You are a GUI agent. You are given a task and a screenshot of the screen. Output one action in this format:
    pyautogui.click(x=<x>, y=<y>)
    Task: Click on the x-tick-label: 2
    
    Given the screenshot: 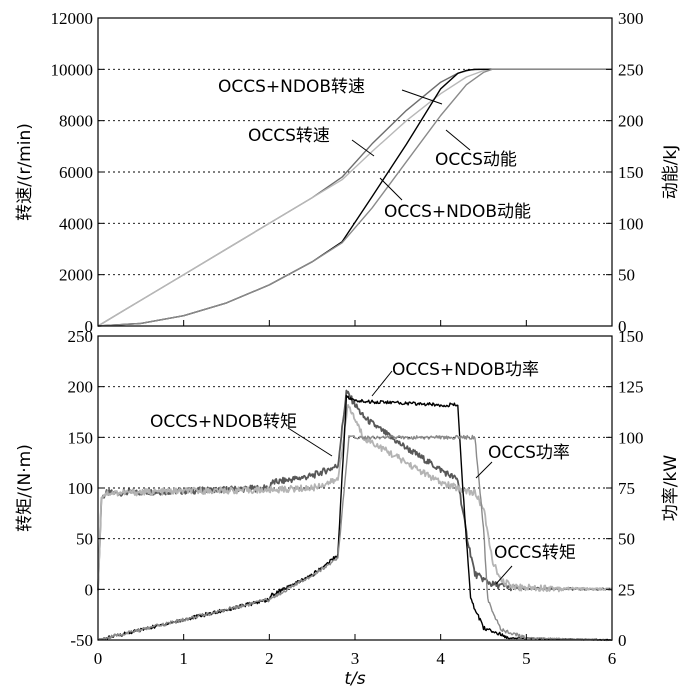 What is the action you would take?
    pyautogui.click(x=269, y=658)
    